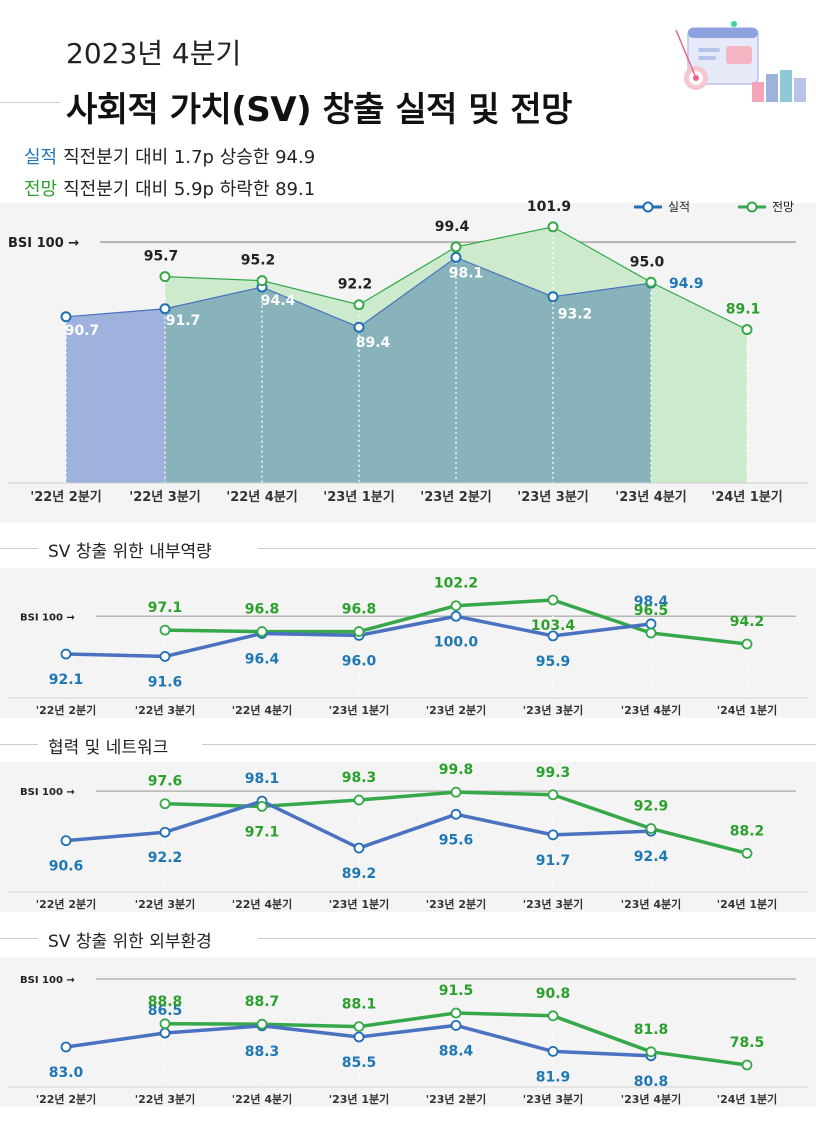 The height and width of the screenshot is (1144, 816). Describe the element at coordinates (686, 284) in the screenshot. I see `actual-data-label: 94.9` at that location.